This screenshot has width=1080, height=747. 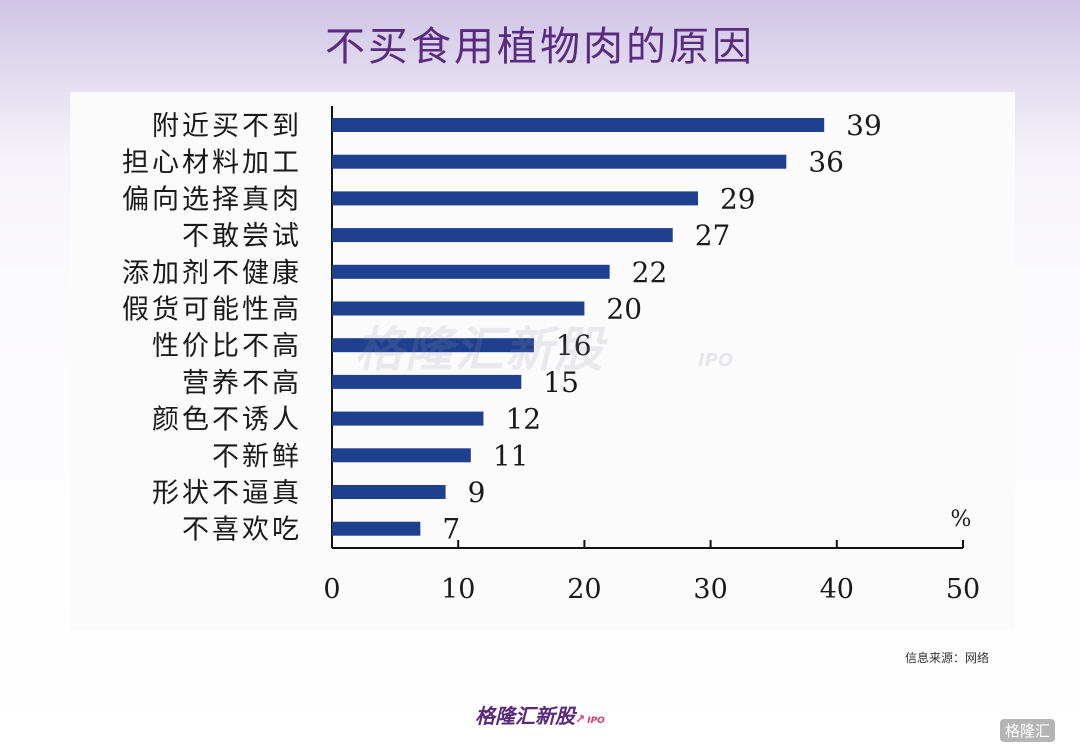 I want to click on category-label: 不新鲜, so click(x=257, y=456).